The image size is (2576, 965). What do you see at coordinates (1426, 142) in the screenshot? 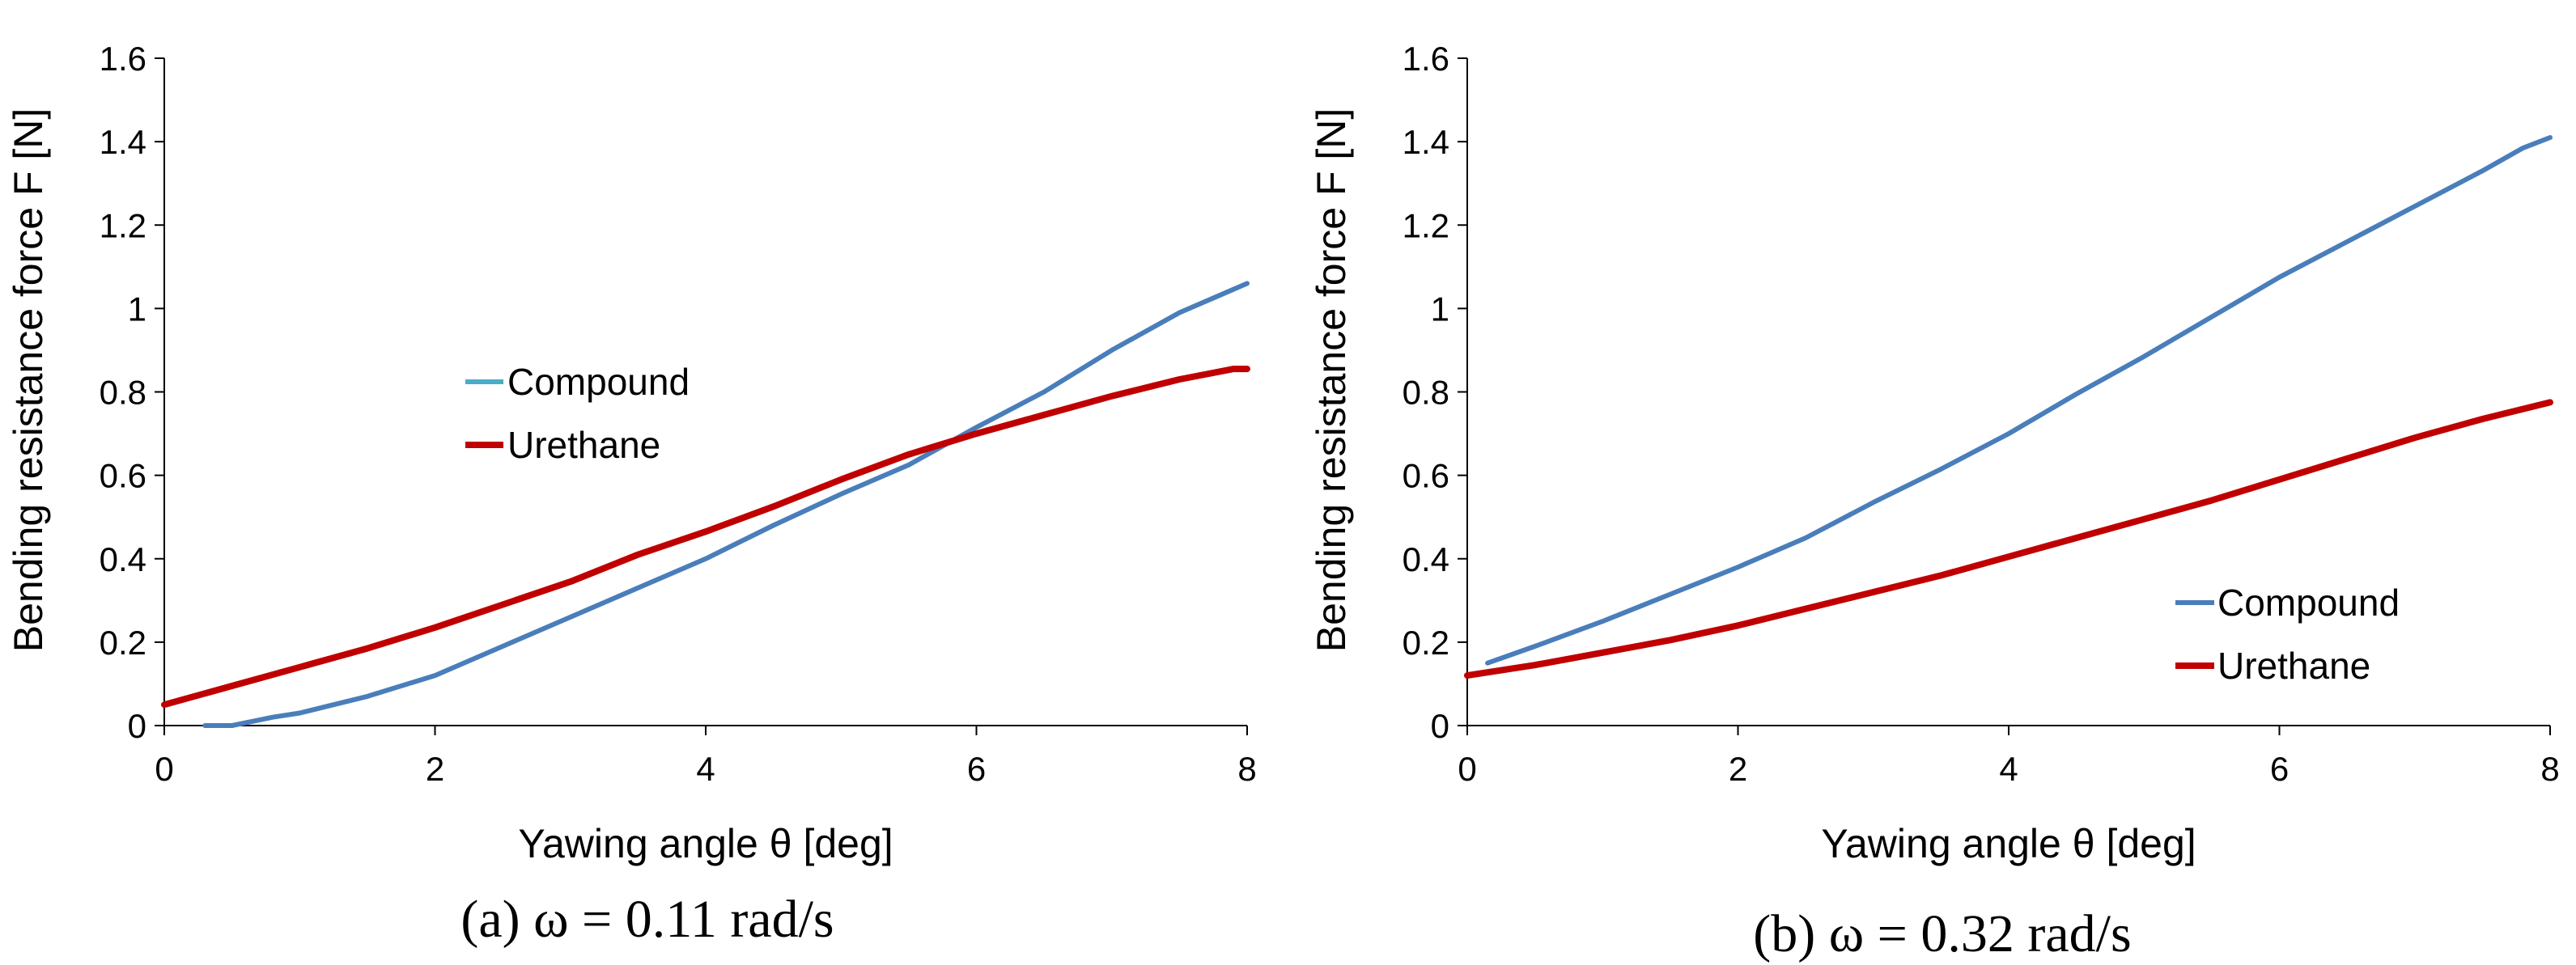
I see `chart-b-y-tick-label: 1.4` at bounding box center [1426, 142].